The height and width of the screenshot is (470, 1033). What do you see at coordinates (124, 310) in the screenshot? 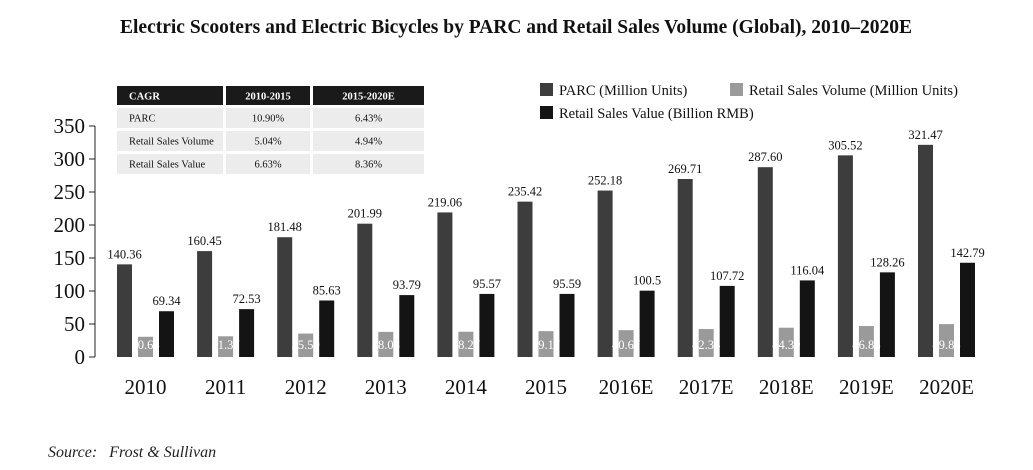
I see `bar-parc-million-units-2010` at bounding box center [124, 310].